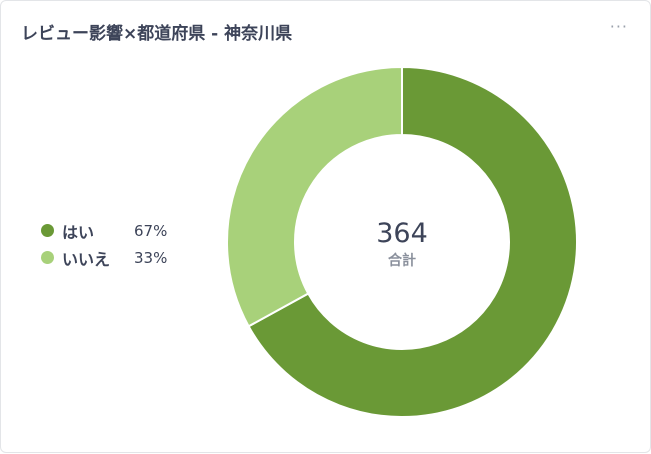 This screenshot has height=454, width=651. What do you see at coordinates (78, 232) in the screenshot?
I see `legend-label-yes: はい` at bounding box center [78, 232].